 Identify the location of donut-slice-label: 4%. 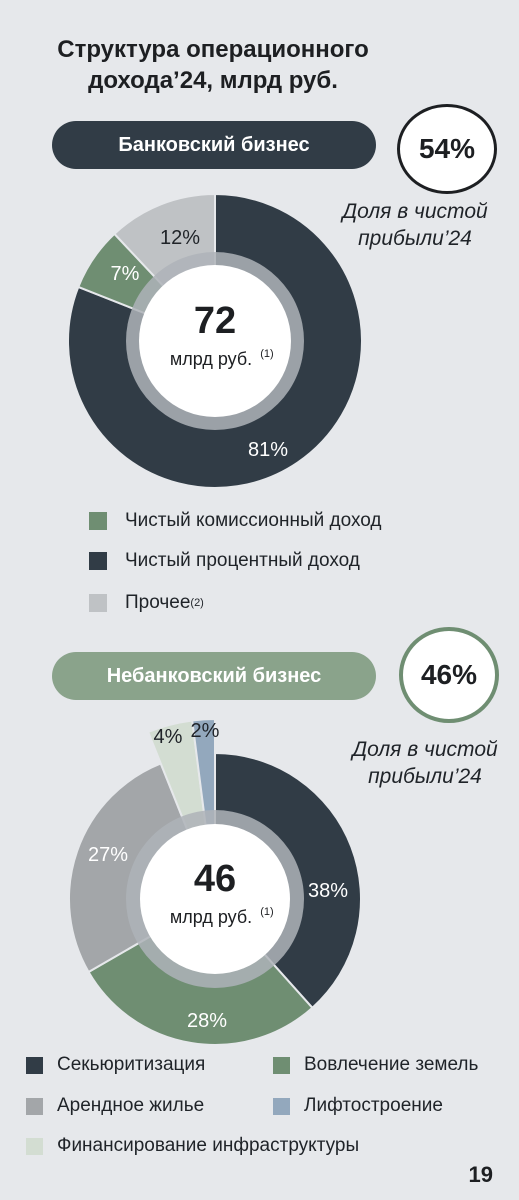
(168, 737).